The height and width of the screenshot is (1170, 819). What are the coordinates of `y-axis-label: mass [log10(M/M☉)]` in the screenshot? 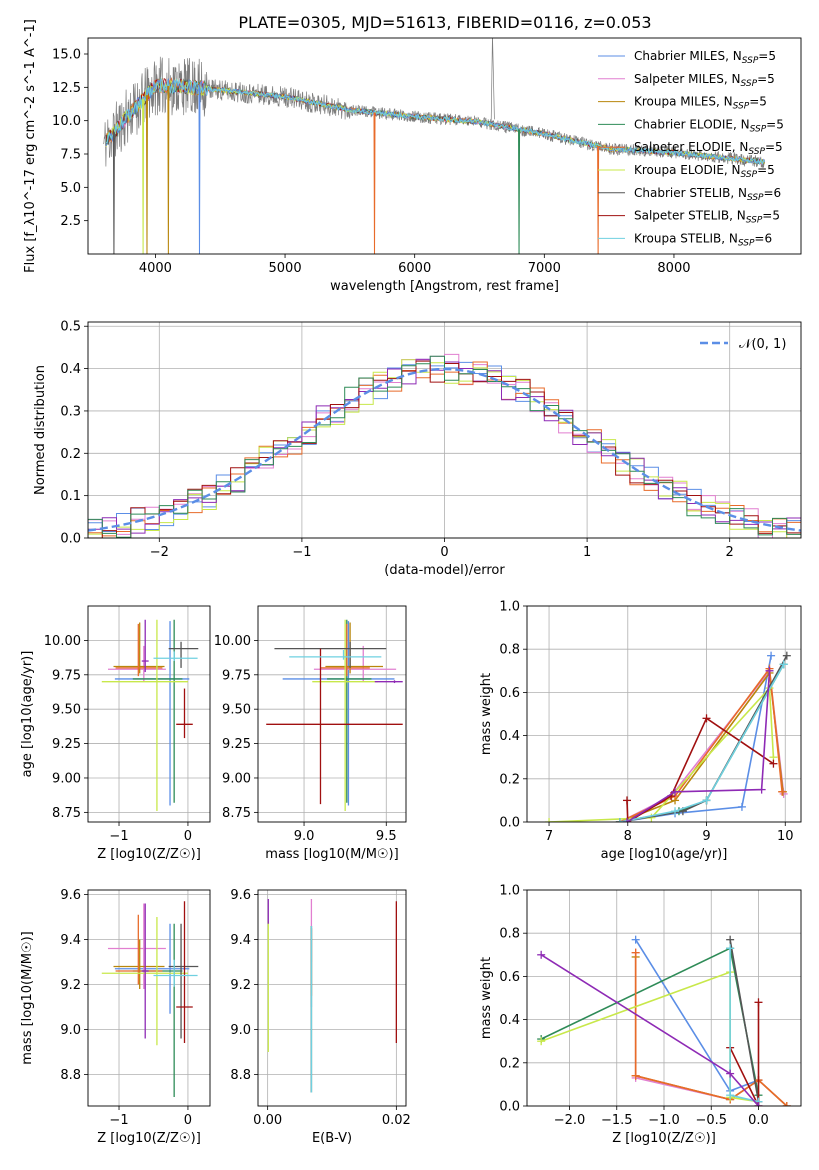 It's located at (27, 997).